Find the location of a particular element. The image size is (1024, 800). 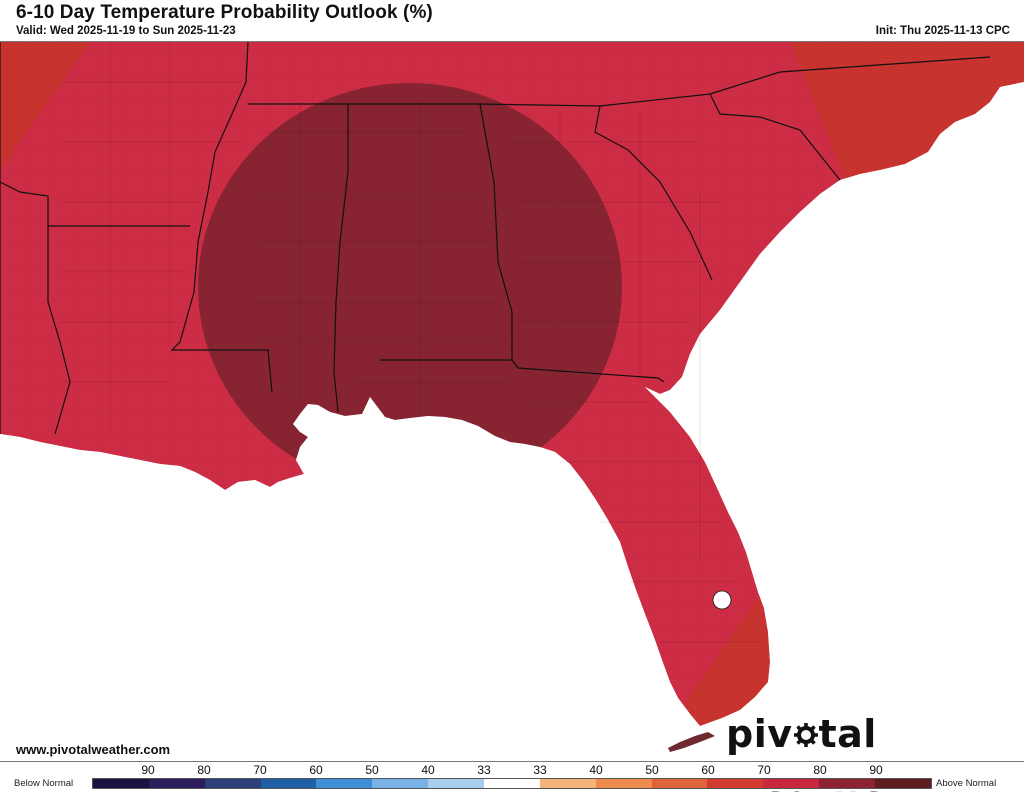

legend-below-label: Below Normal is located at coordinates (44, 783).